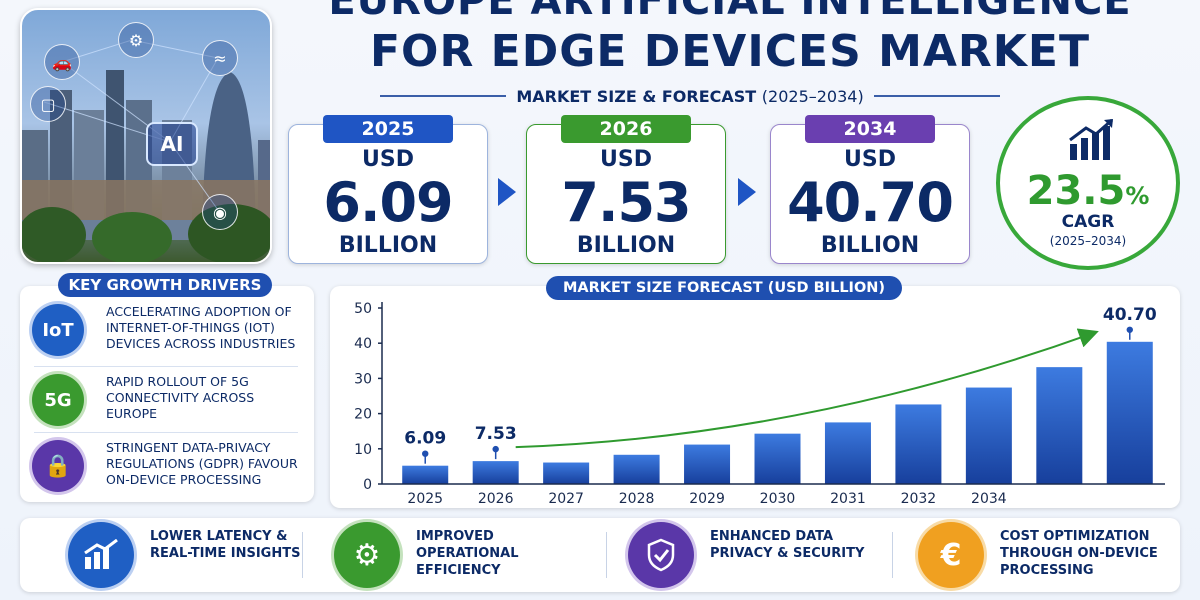 This screenshot has width=1200, height=600. Describe the element at coordinates (62, 62) in the screenshot. I see `car-icon: 🚗` at that location.